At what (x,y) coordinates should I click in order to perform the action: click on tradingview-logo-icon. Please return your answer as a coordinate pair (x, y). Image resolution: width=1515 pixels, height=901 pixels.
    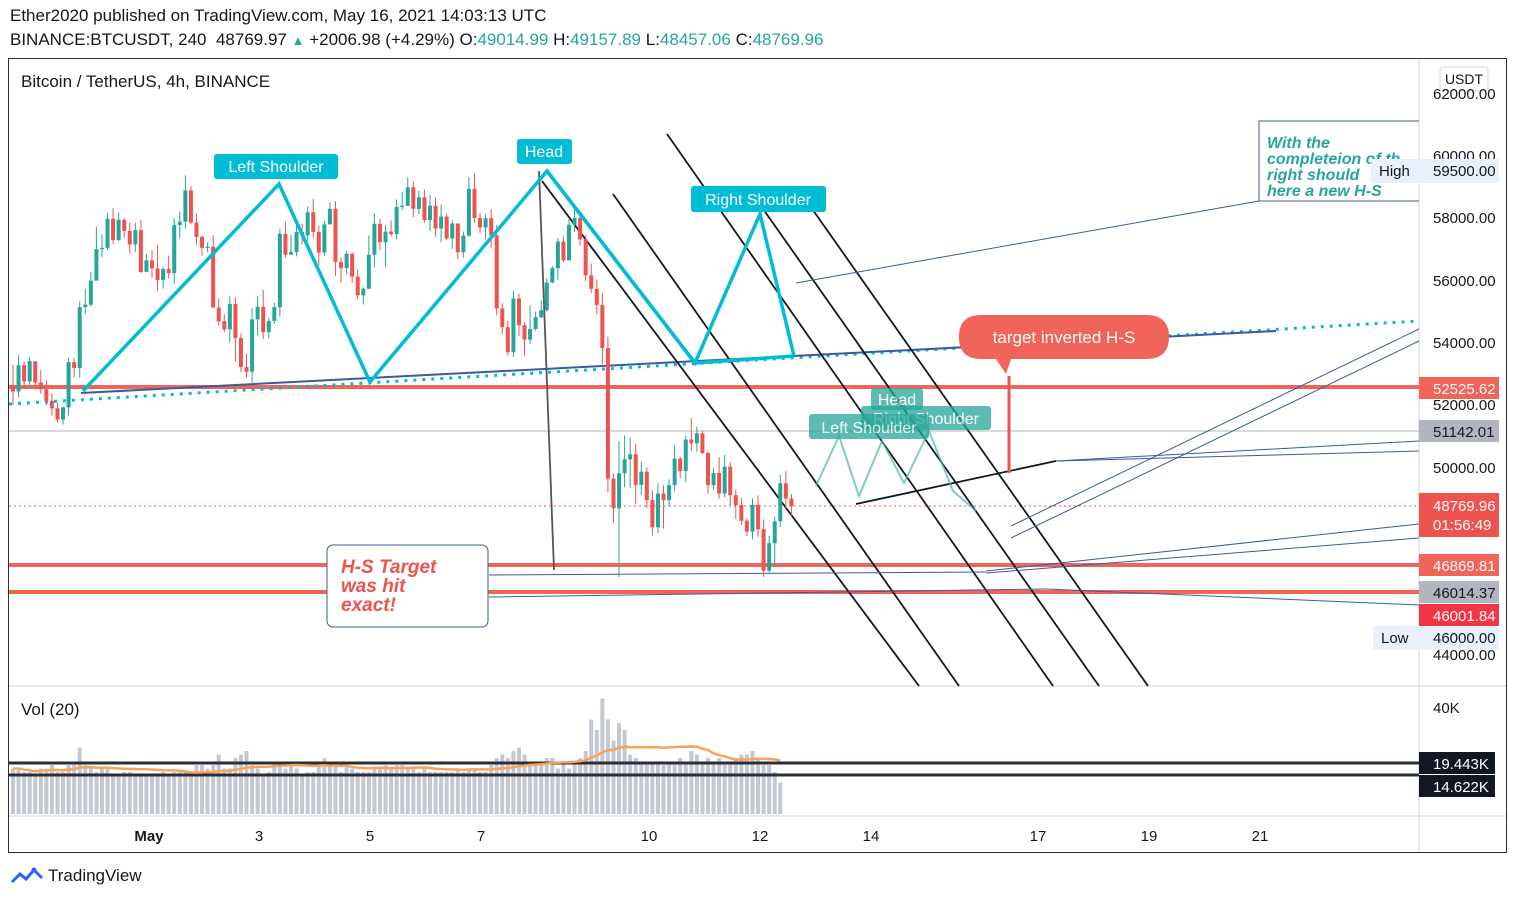
    Looking at the image, I should click on (27, 875).